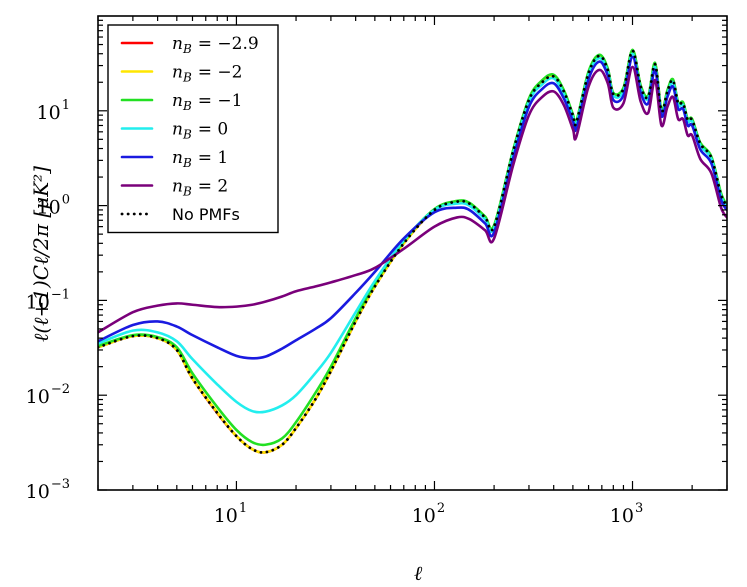 The height and width of the screenshot is (587, 747). I want to click on x-tick-label: 10¹, so click(230, 514).